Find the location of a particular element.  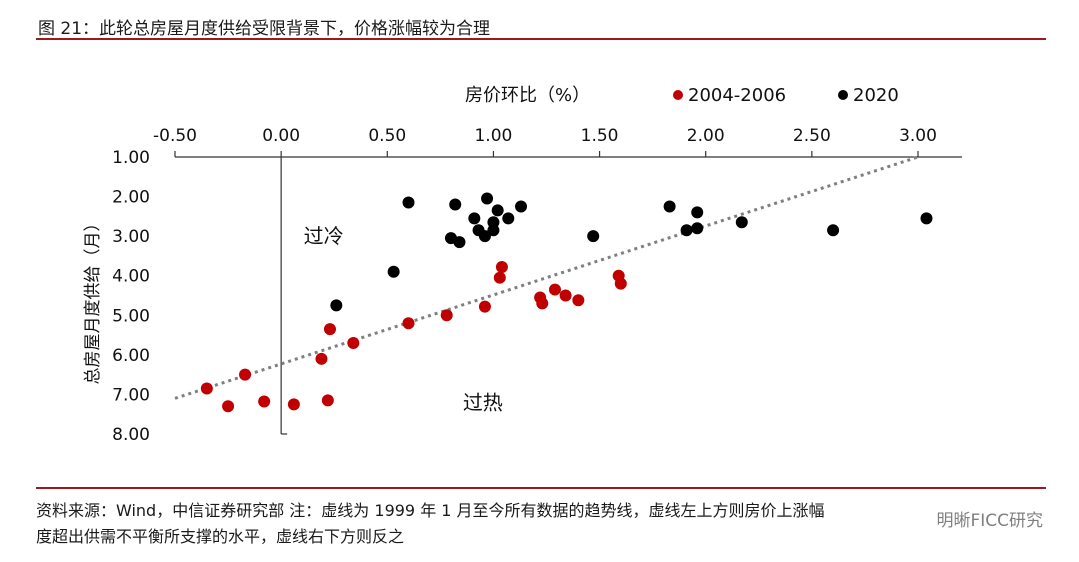

x-axis-title: 房价环比（%） is located at coordinates (527, 95).